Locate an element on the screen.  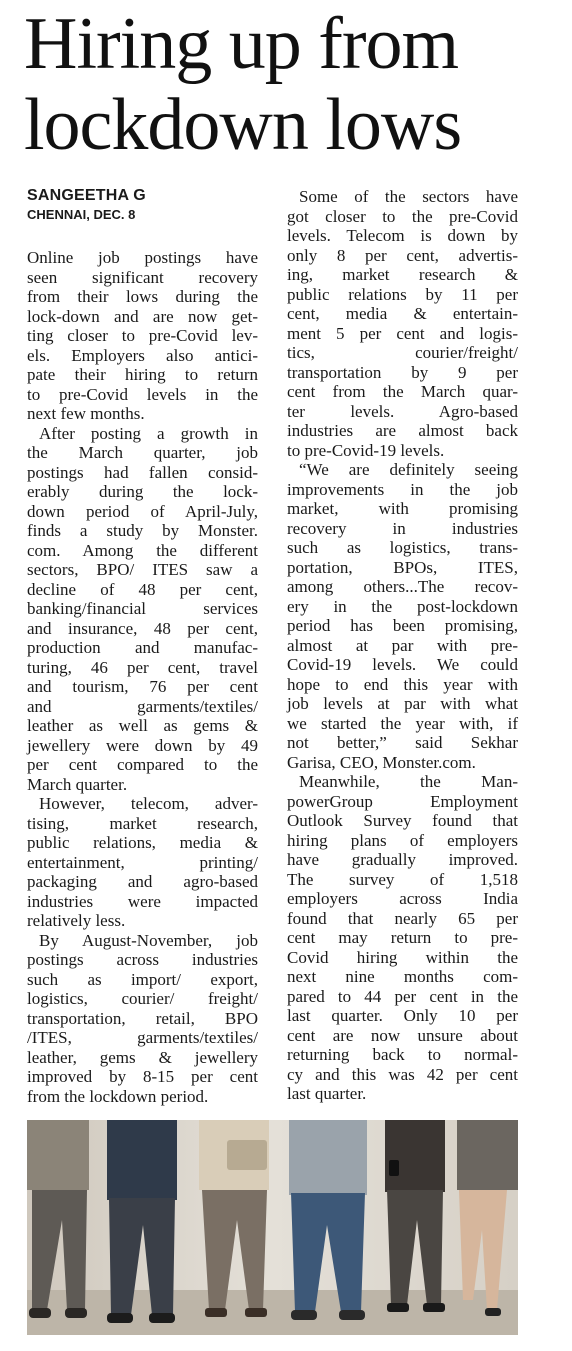
text-line: “We are definitely seeing is located at coordinates (408, 469).